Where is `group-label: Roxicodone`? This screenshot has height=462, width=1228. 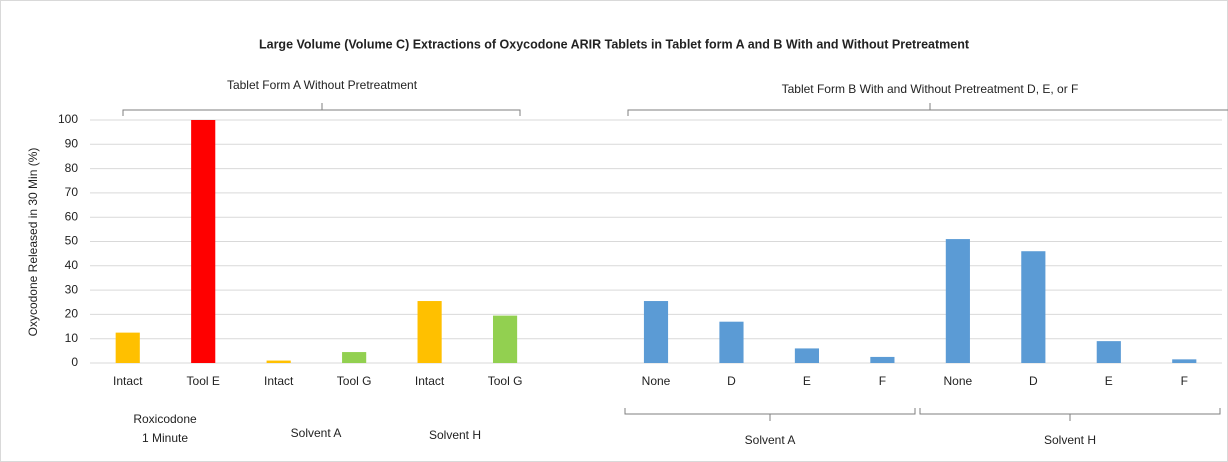
group-label: Roxicodone is located at coordinates (165, 419).